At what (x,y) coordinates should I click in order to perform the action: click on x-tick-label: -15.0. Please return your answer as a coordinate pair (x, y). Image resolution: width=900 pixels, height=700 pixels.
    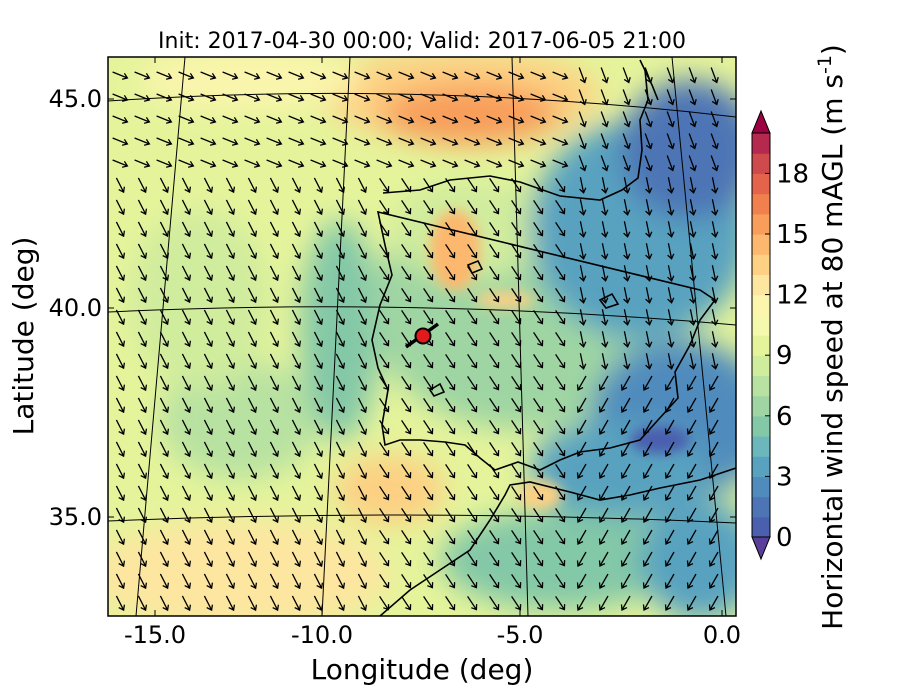
    Looking at the image, I should click on (155, 635).